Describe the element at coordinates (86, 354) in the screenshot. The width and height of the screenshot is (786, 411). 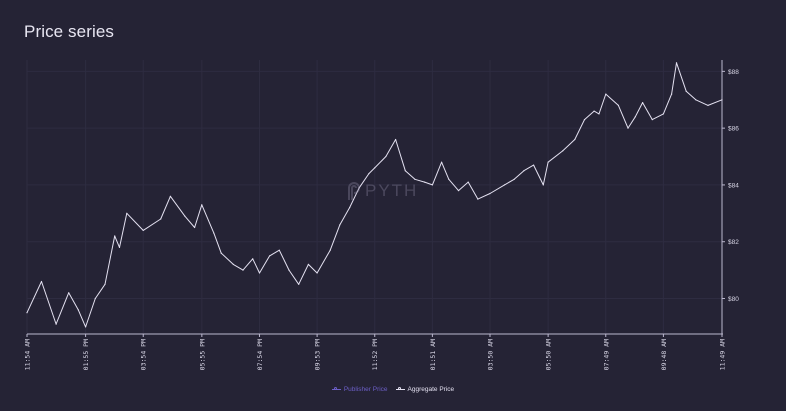
I see `x-tick-label: 01:55 PM` at that location.